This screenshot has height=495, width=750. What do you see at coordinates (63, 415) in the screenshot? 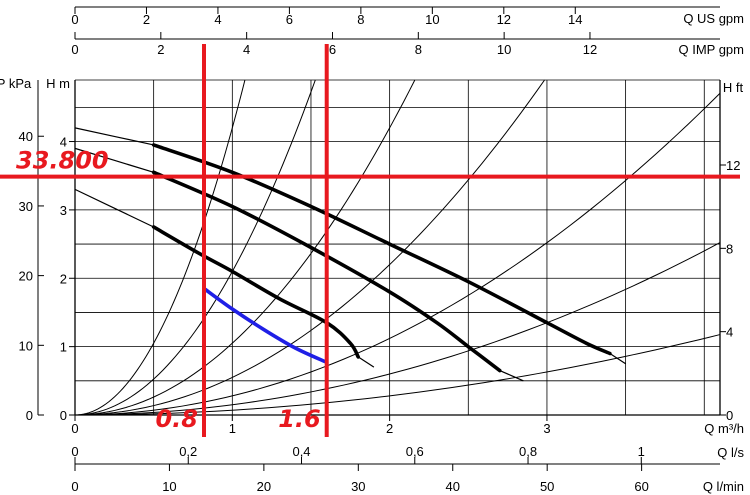
I see `h-m-tick-label: 0` at bounding box center [63, 415].